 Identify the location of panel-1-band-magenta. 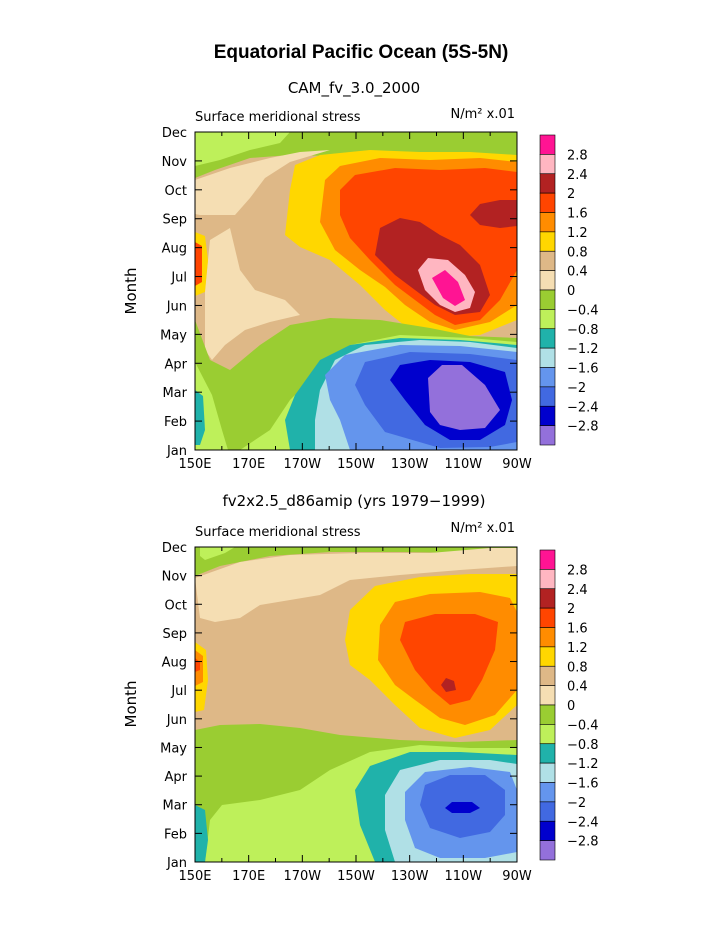
(448, 288).